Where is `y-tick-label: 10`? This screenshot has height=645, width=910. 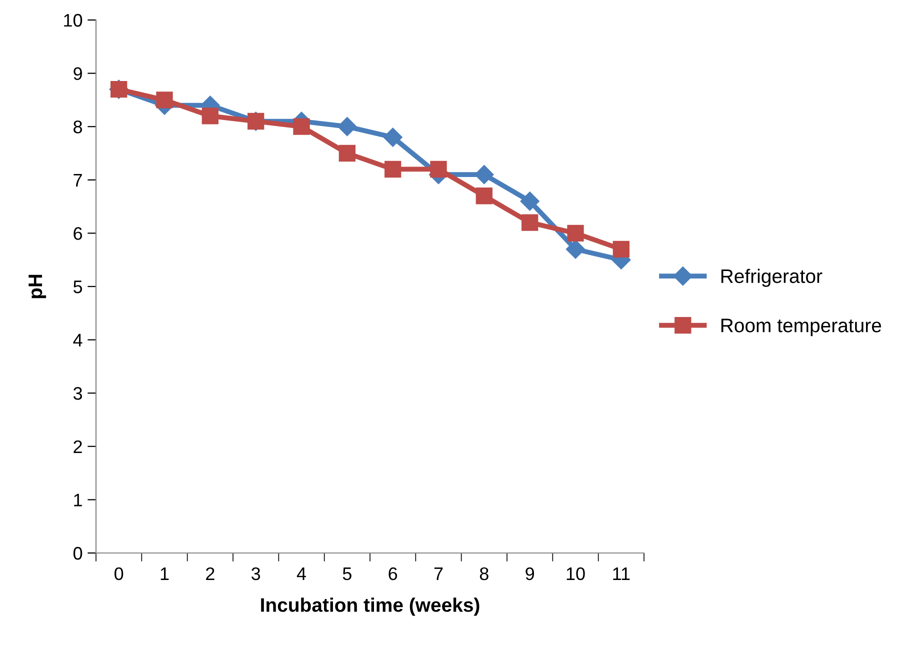
y-tick-label: 10 is located at coordinates (73, 20).